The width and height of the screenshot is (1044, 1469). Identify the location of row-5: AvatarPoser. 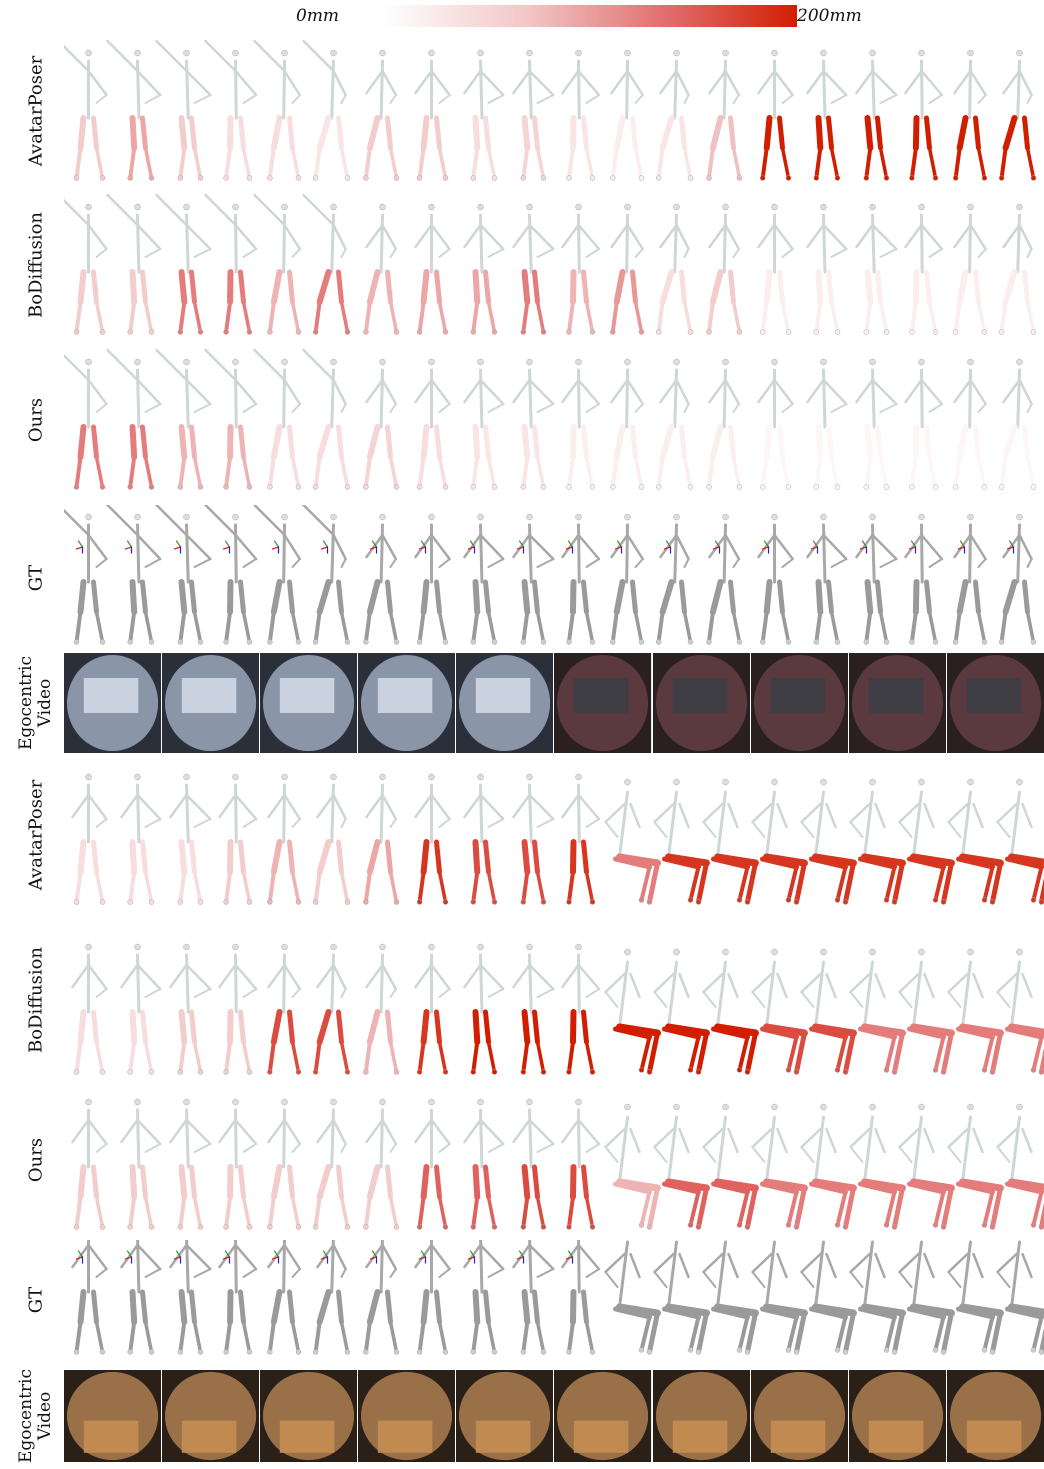
(522, 835).